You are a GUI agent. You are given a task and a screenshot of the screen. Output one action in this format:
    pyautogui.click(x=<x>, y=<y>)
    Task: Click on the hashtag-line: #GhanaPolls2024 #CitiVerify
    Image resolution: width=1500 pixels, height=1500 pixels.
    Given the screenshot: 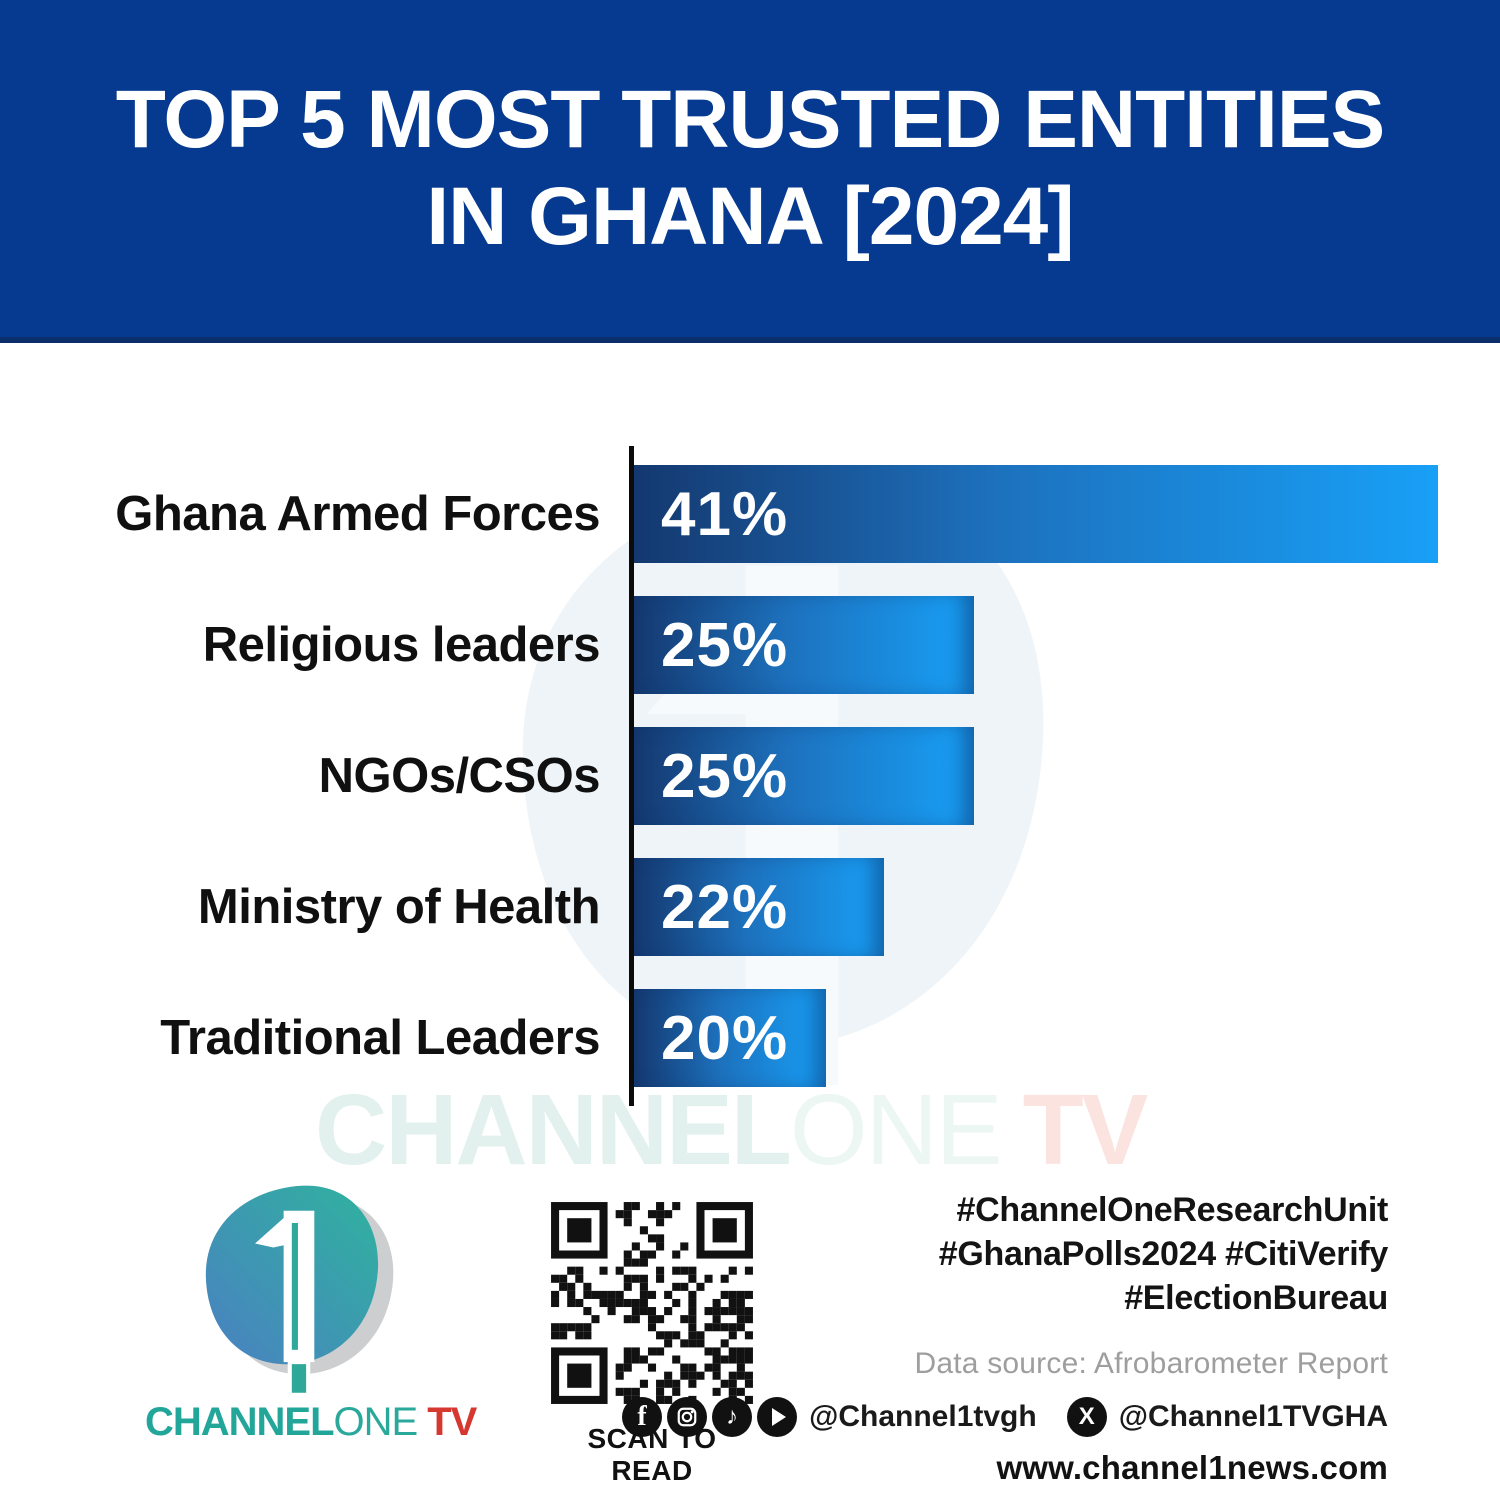 What is the action you would take?
    pyautogui.click(x=1163, y=1254)
    